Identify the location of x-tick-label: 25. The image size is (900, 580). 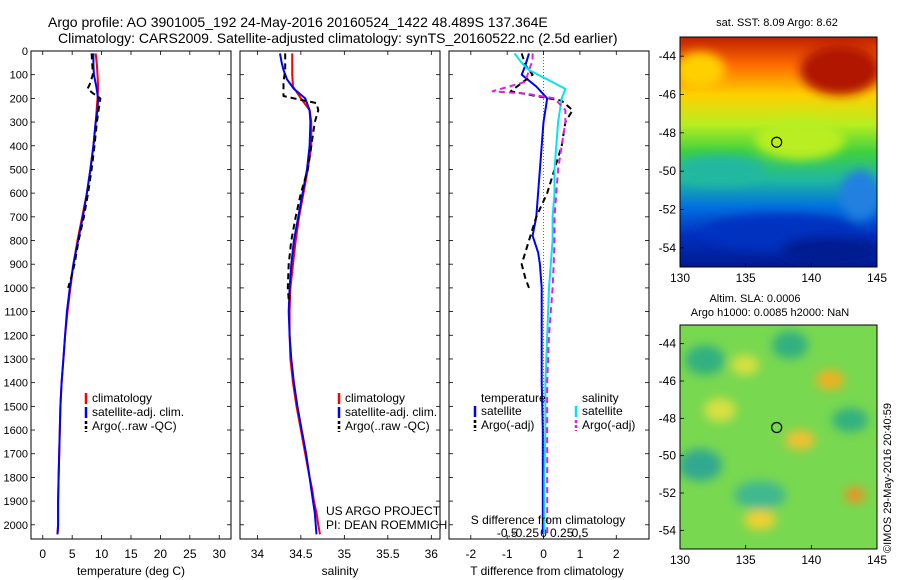
(190, 554).